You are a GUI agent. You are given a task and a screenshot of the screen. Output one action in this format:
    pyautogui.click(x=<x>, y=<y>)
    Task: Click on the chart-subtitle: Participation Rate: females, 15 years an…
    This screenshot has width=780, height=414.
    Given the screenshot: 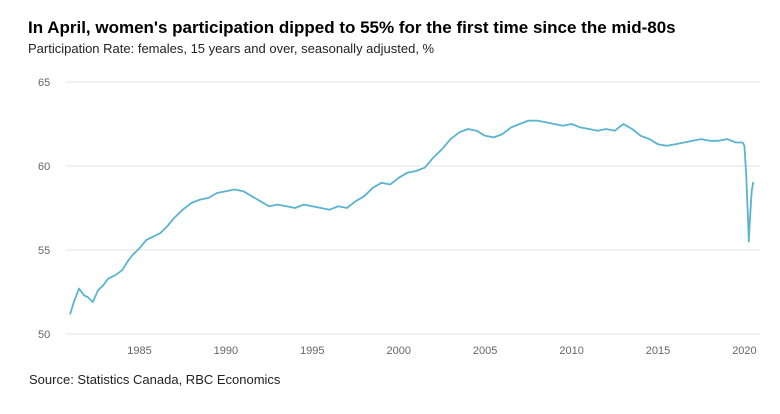 What is the action you would take?
    pyautogui.click(x=231, y=48)
    